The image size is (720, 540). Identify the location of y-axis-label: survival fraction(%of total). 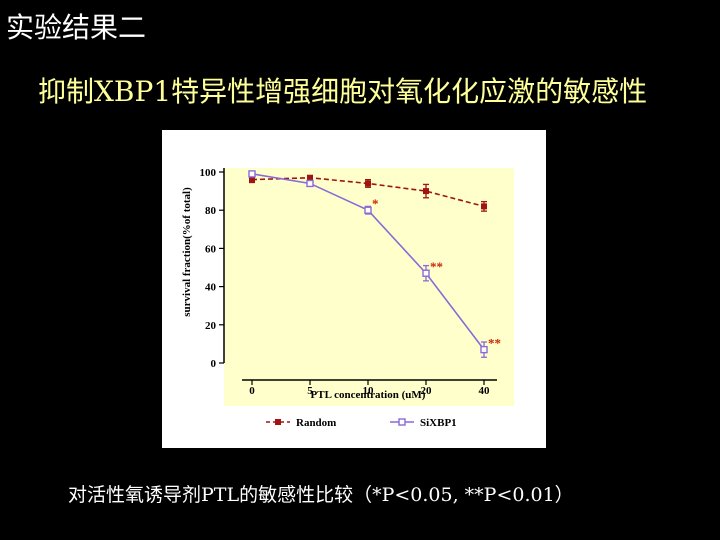
(187, 252).